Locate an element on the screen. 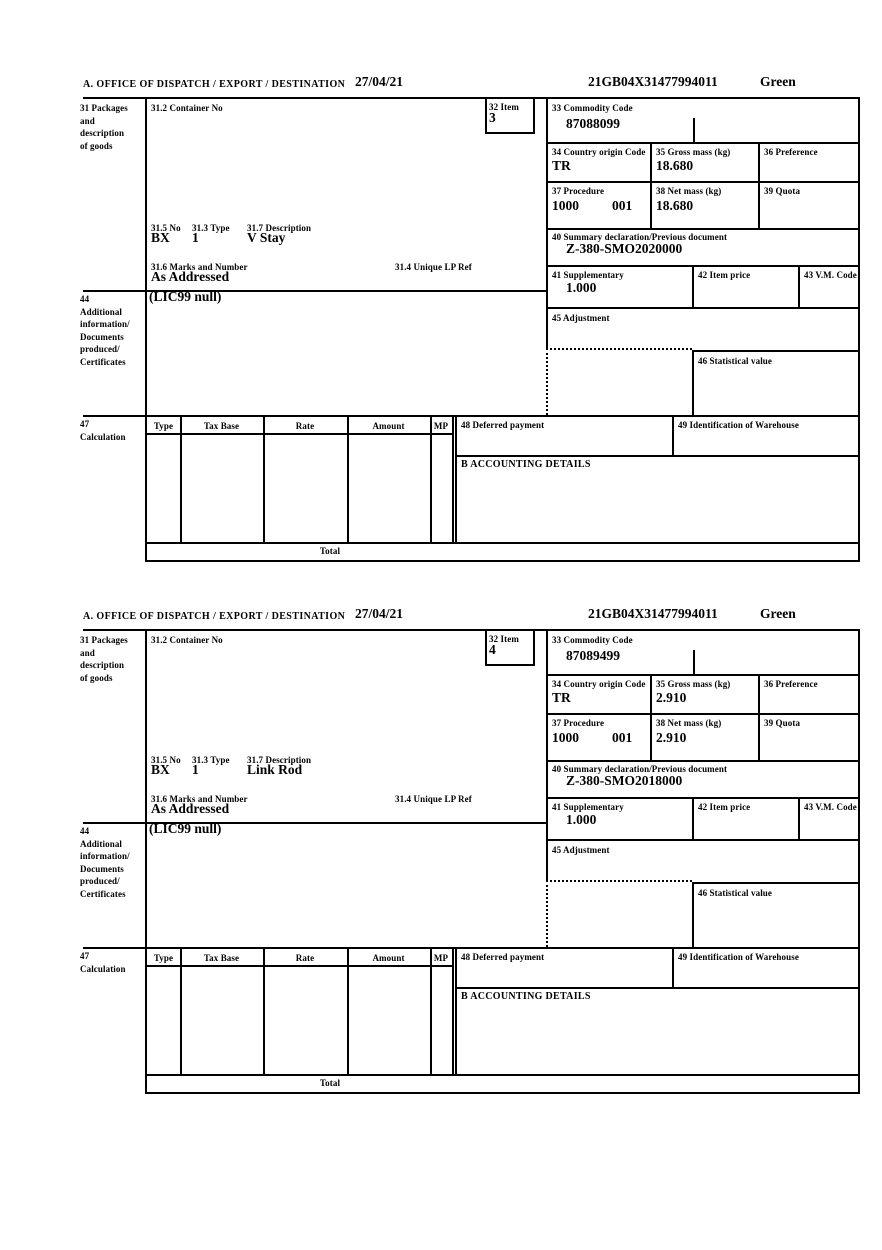 Image resolution: width=882 pixels, height=1250 pixels. box45-label: 45 Adjustment is located at coordinates (581, 850).